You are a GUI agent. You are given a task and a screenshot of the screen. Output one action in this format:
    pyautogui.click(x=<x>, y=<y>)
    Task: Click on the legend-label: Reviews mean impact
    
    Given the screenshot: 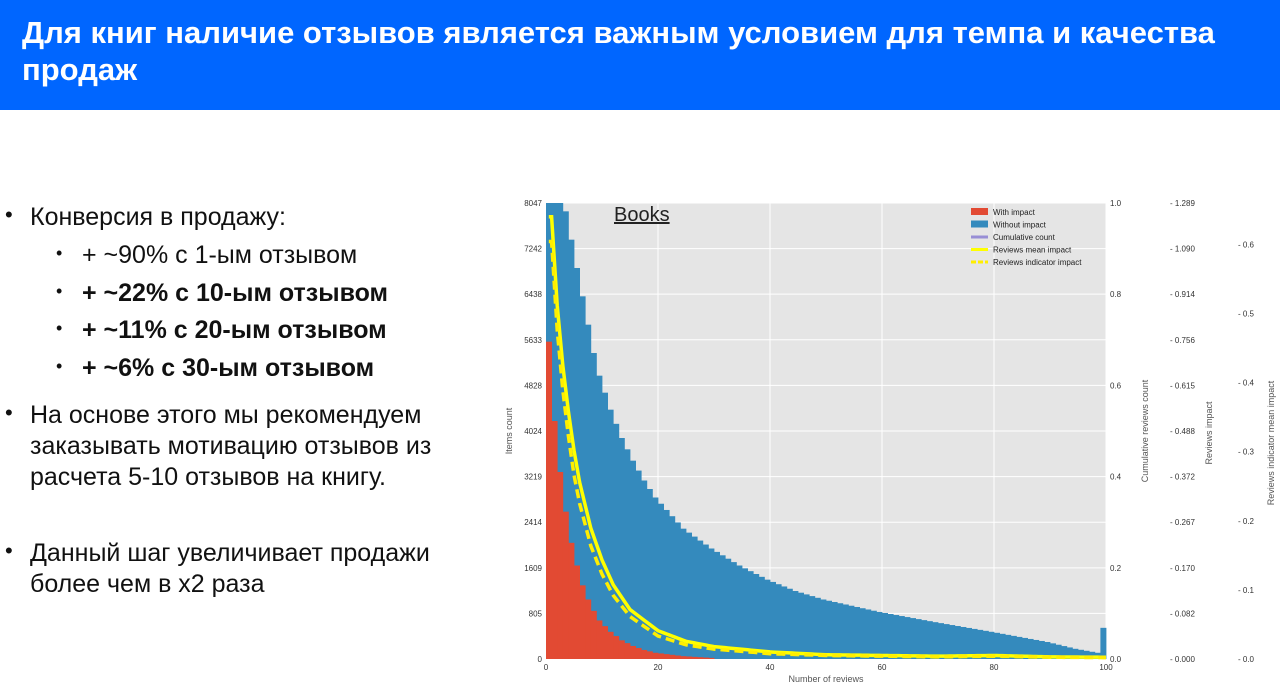 What is the action you would take?
    pyautogui.click(x=1032, y=250)
    